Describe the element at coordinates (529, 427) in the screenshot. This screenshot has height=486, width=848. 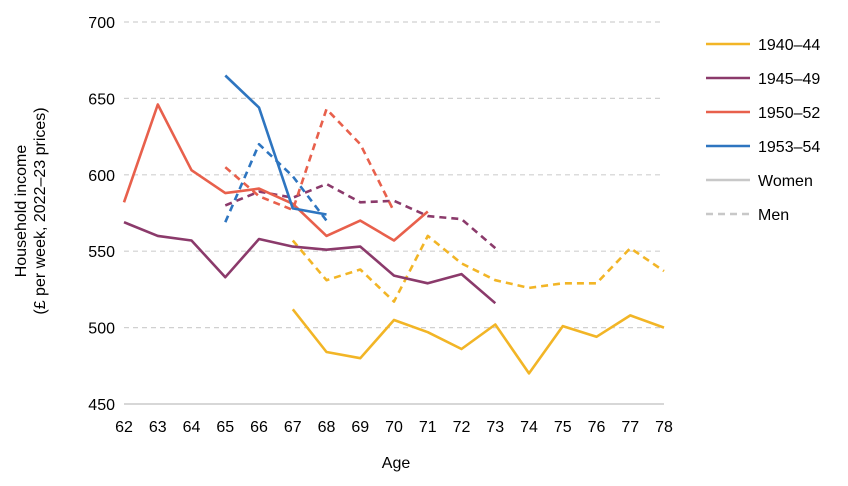
I see `x-tick-label: 74` at that location.